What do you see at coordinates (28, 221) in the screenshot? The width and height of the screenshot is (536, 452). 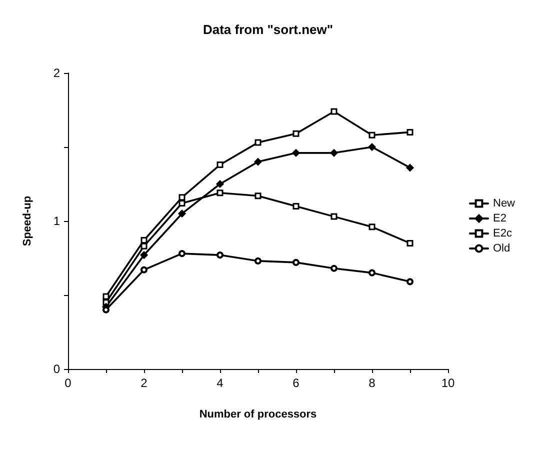 I see `y-axis-title: Speed-up` at bounding box center [28, 221].